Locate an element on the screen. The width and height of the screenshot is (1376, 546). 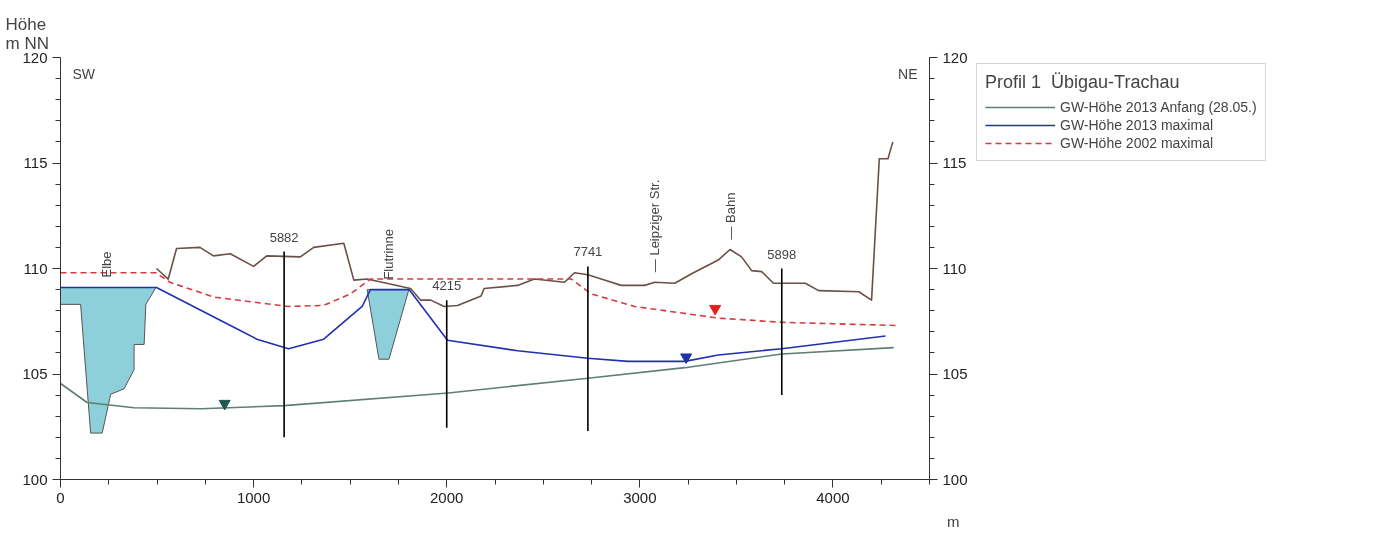
x-tick-label: 3000 is located at coordinates (640, 497).